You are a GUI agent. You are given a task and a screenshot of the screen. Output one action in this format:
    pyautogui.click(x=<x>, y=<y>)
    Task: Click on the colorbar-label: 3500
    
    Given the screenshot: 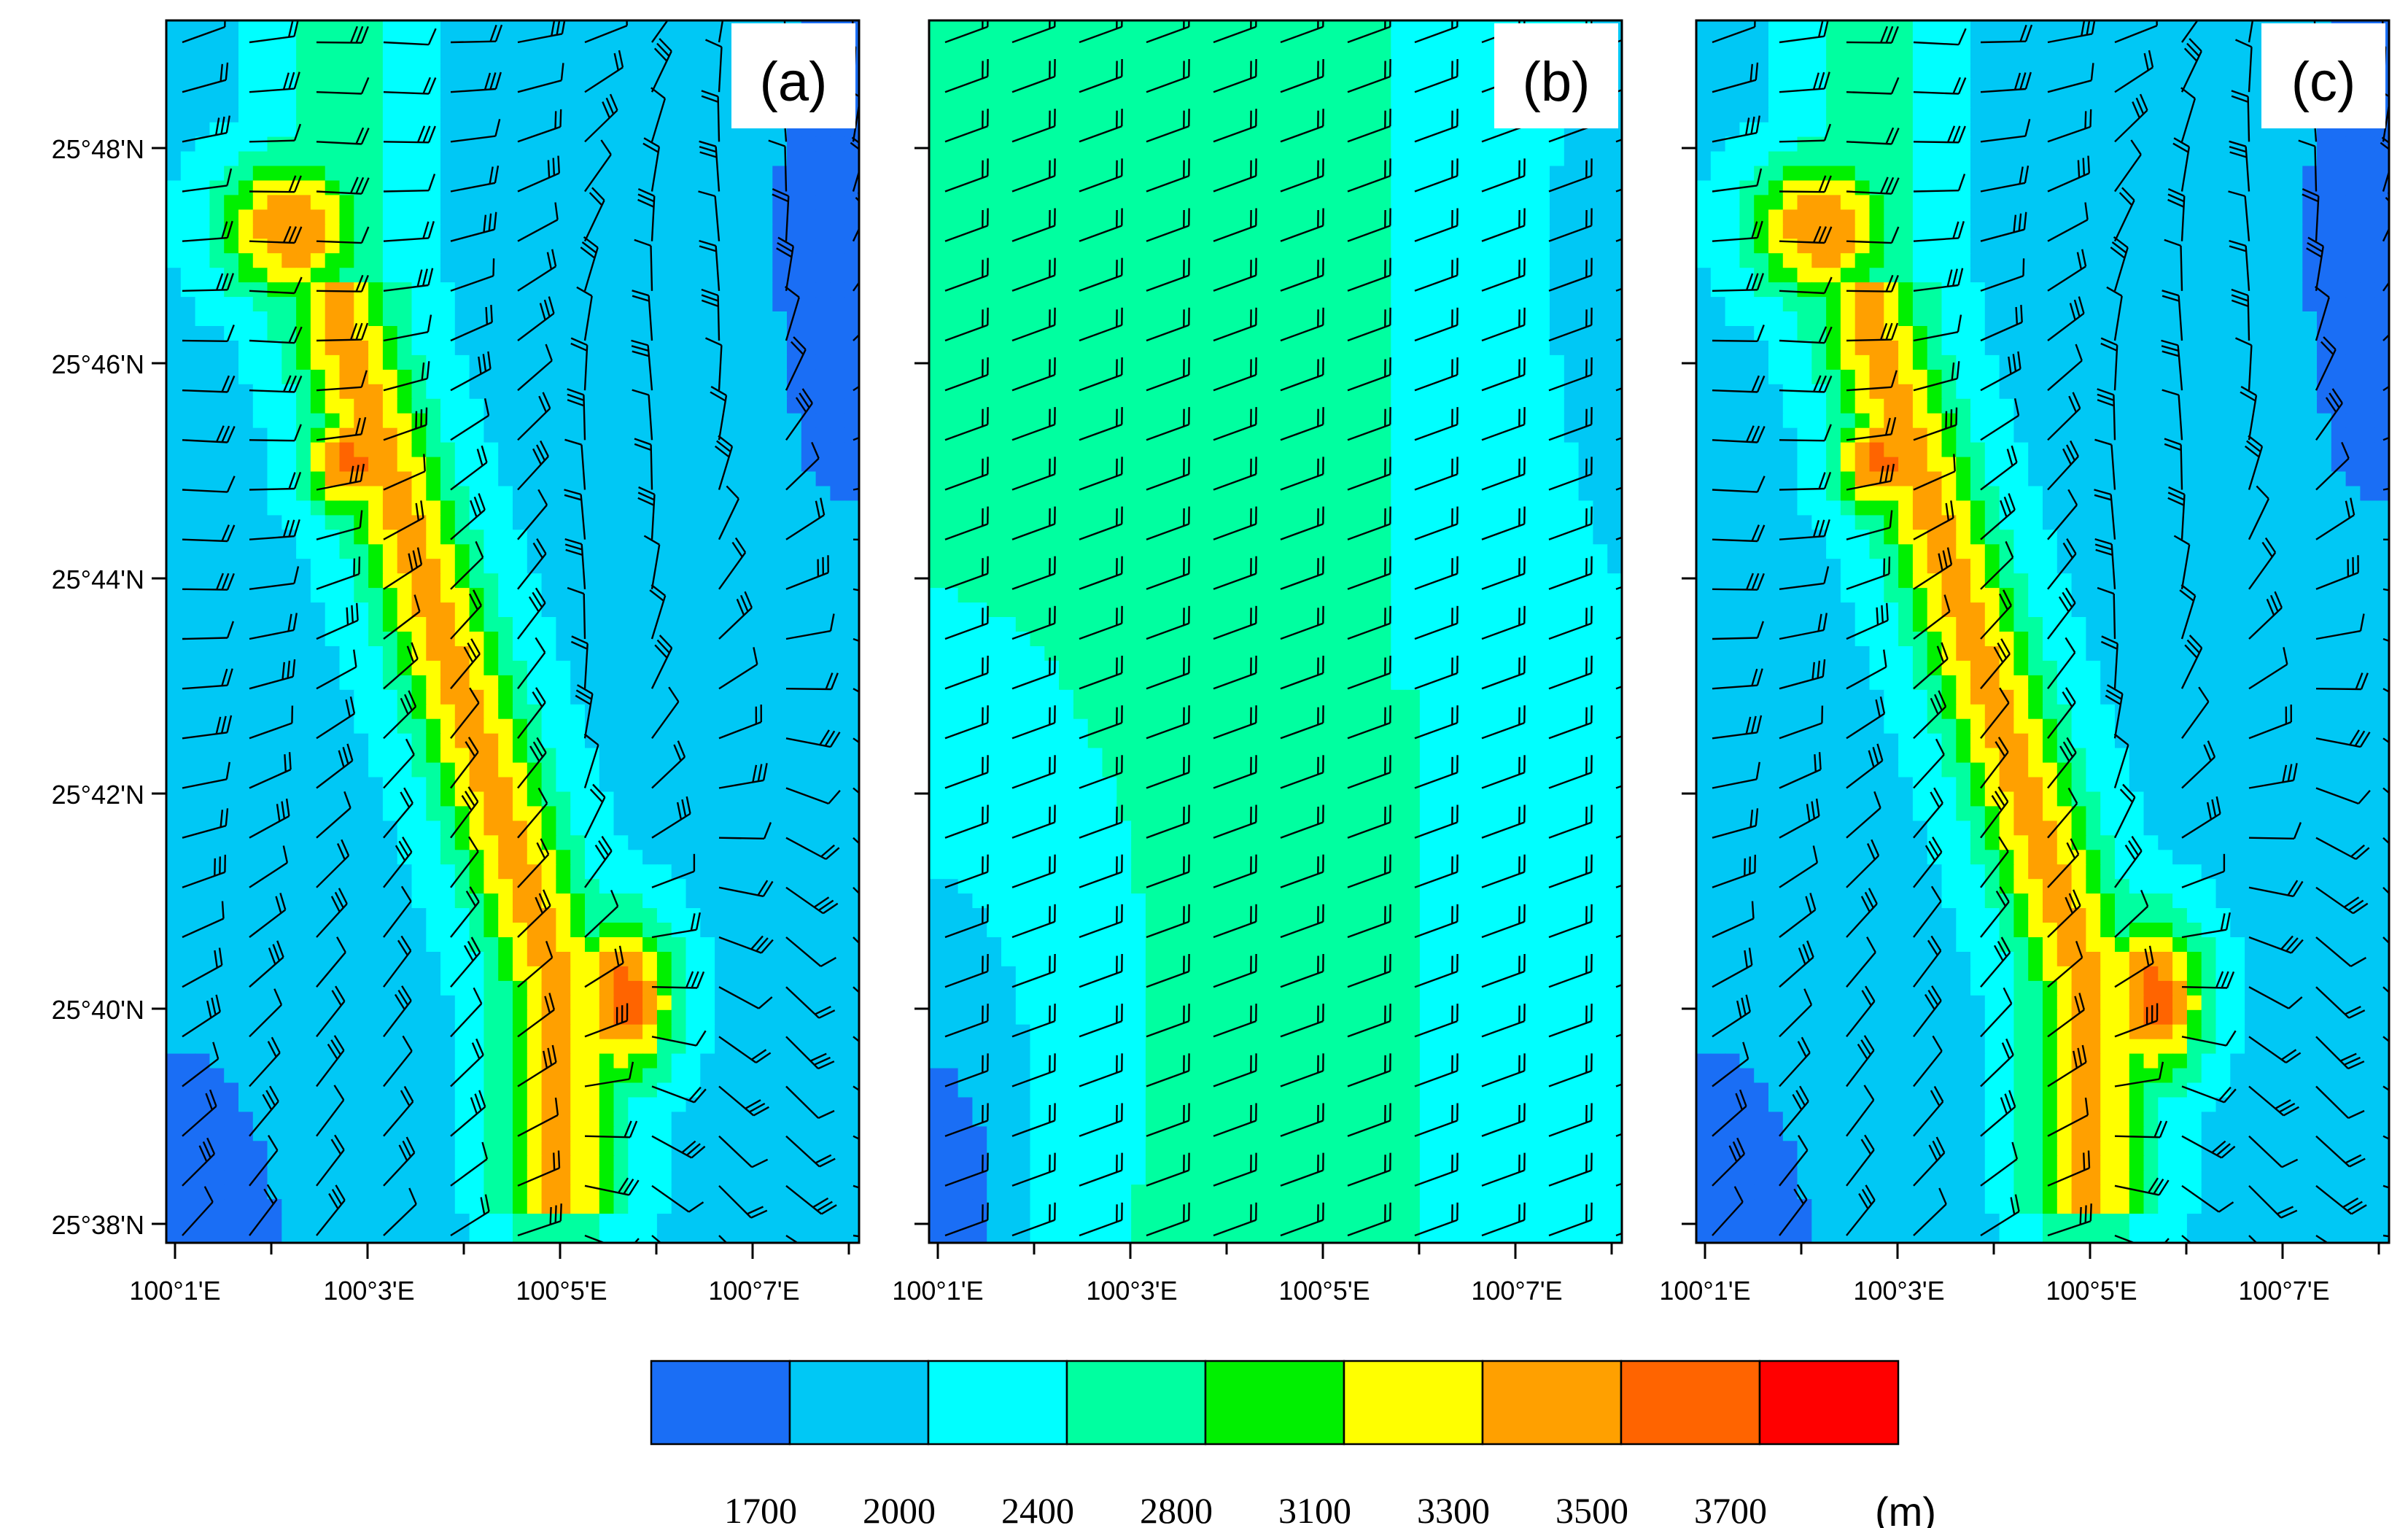 What is the action you would take?
    pyautogui.click(x=1592, y=1509)
    